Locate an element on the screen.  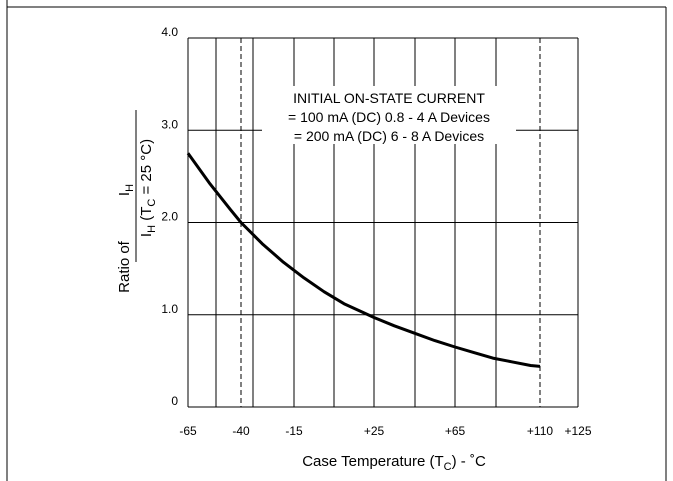
annotation-line-1: INITIAL ON-STATE CURRENT is located at coordinates (389, 98).